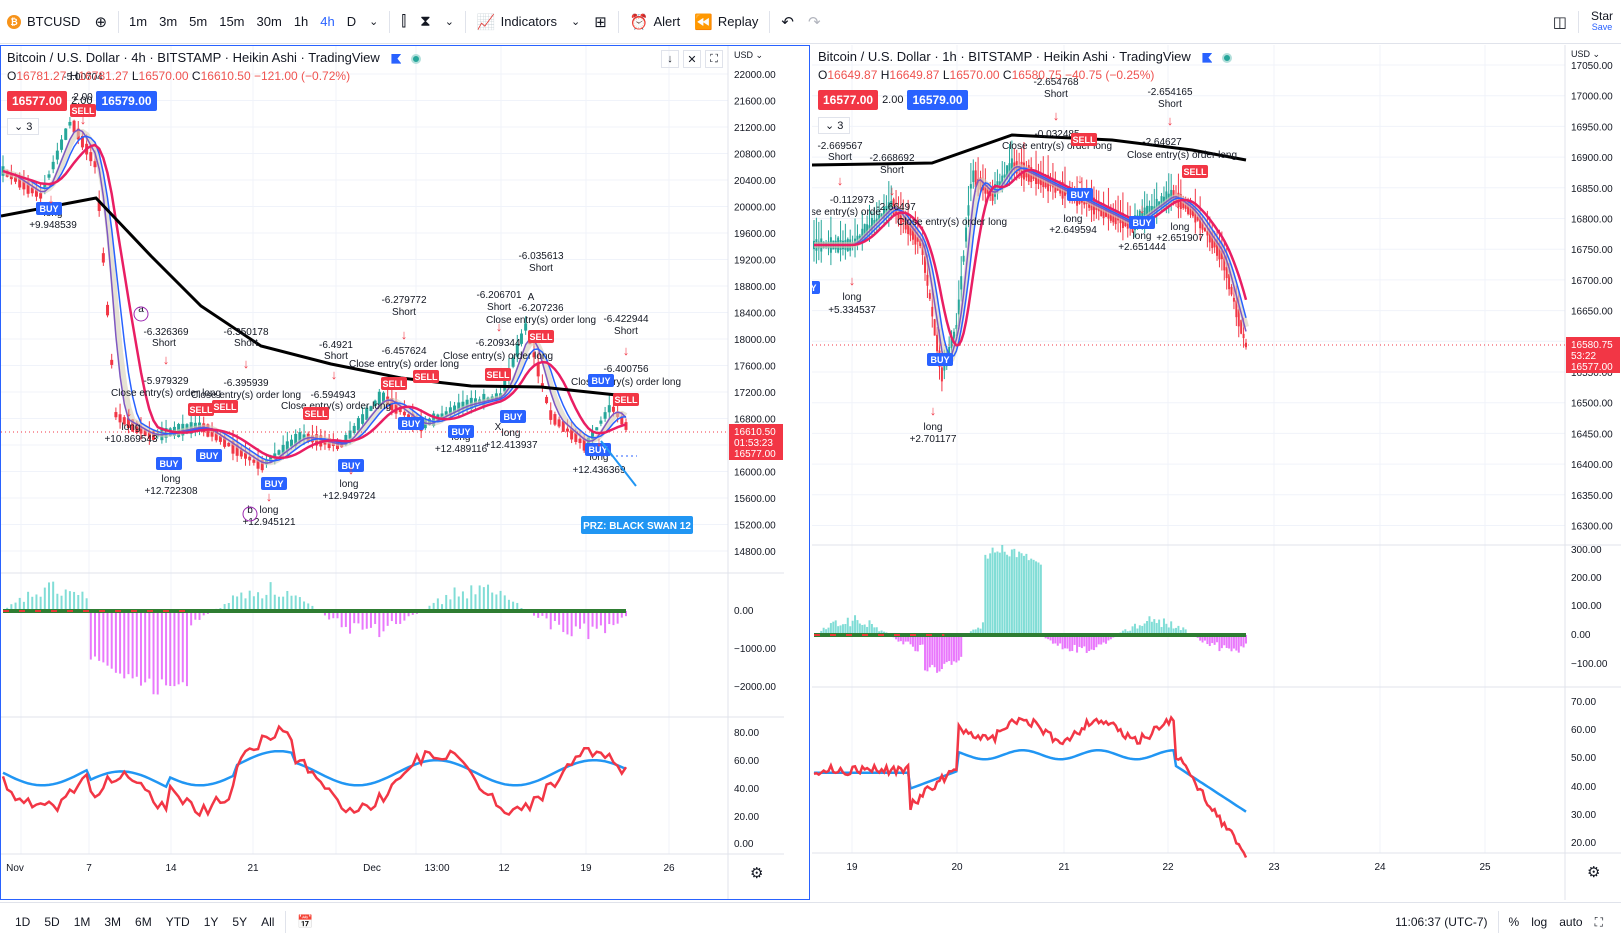 The height and width of the screenshot is (941, 1621). Describe the element at coordinates (1589, 664) in the screenshot. I see `macd-axis-label: −100.00` at that location.